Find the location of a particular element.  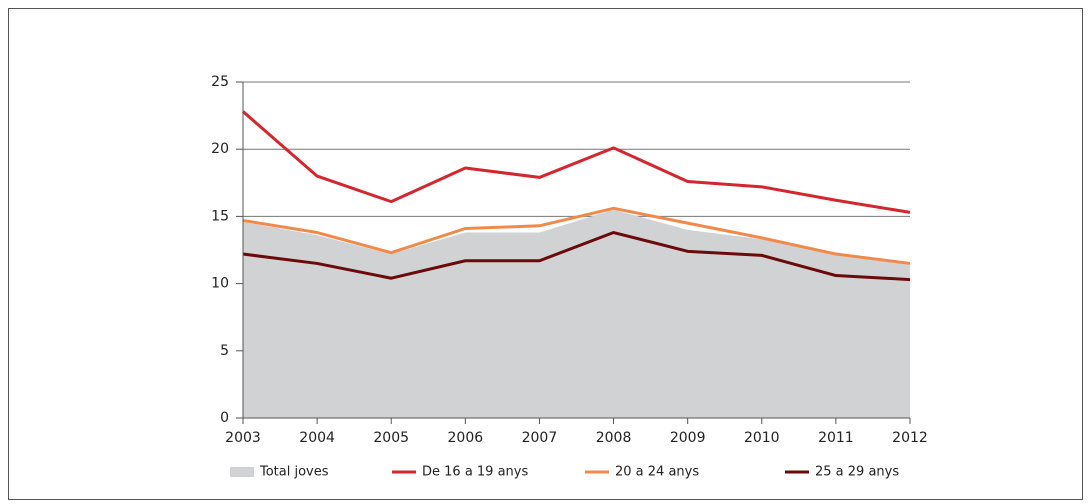

legend-label: 25 a 29 anys is located at coordinates (857, 472).